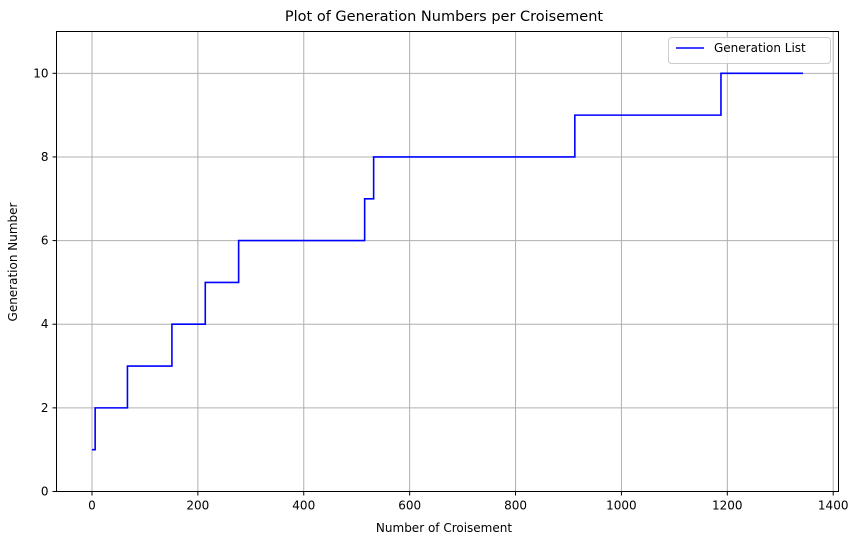  I want to click on y-axis-ticks: 0 2 4 6 8 10, so click(45, 282).